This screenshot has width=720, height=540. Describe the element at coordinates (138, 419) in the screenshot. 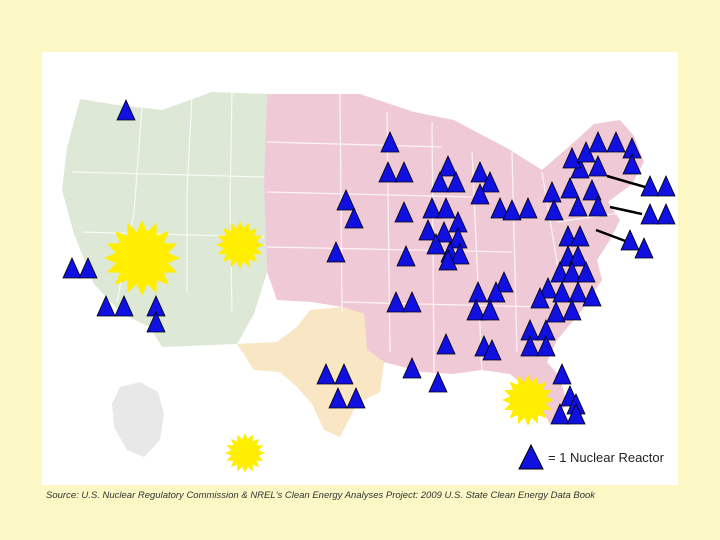

I see `region-alaska` at that location.